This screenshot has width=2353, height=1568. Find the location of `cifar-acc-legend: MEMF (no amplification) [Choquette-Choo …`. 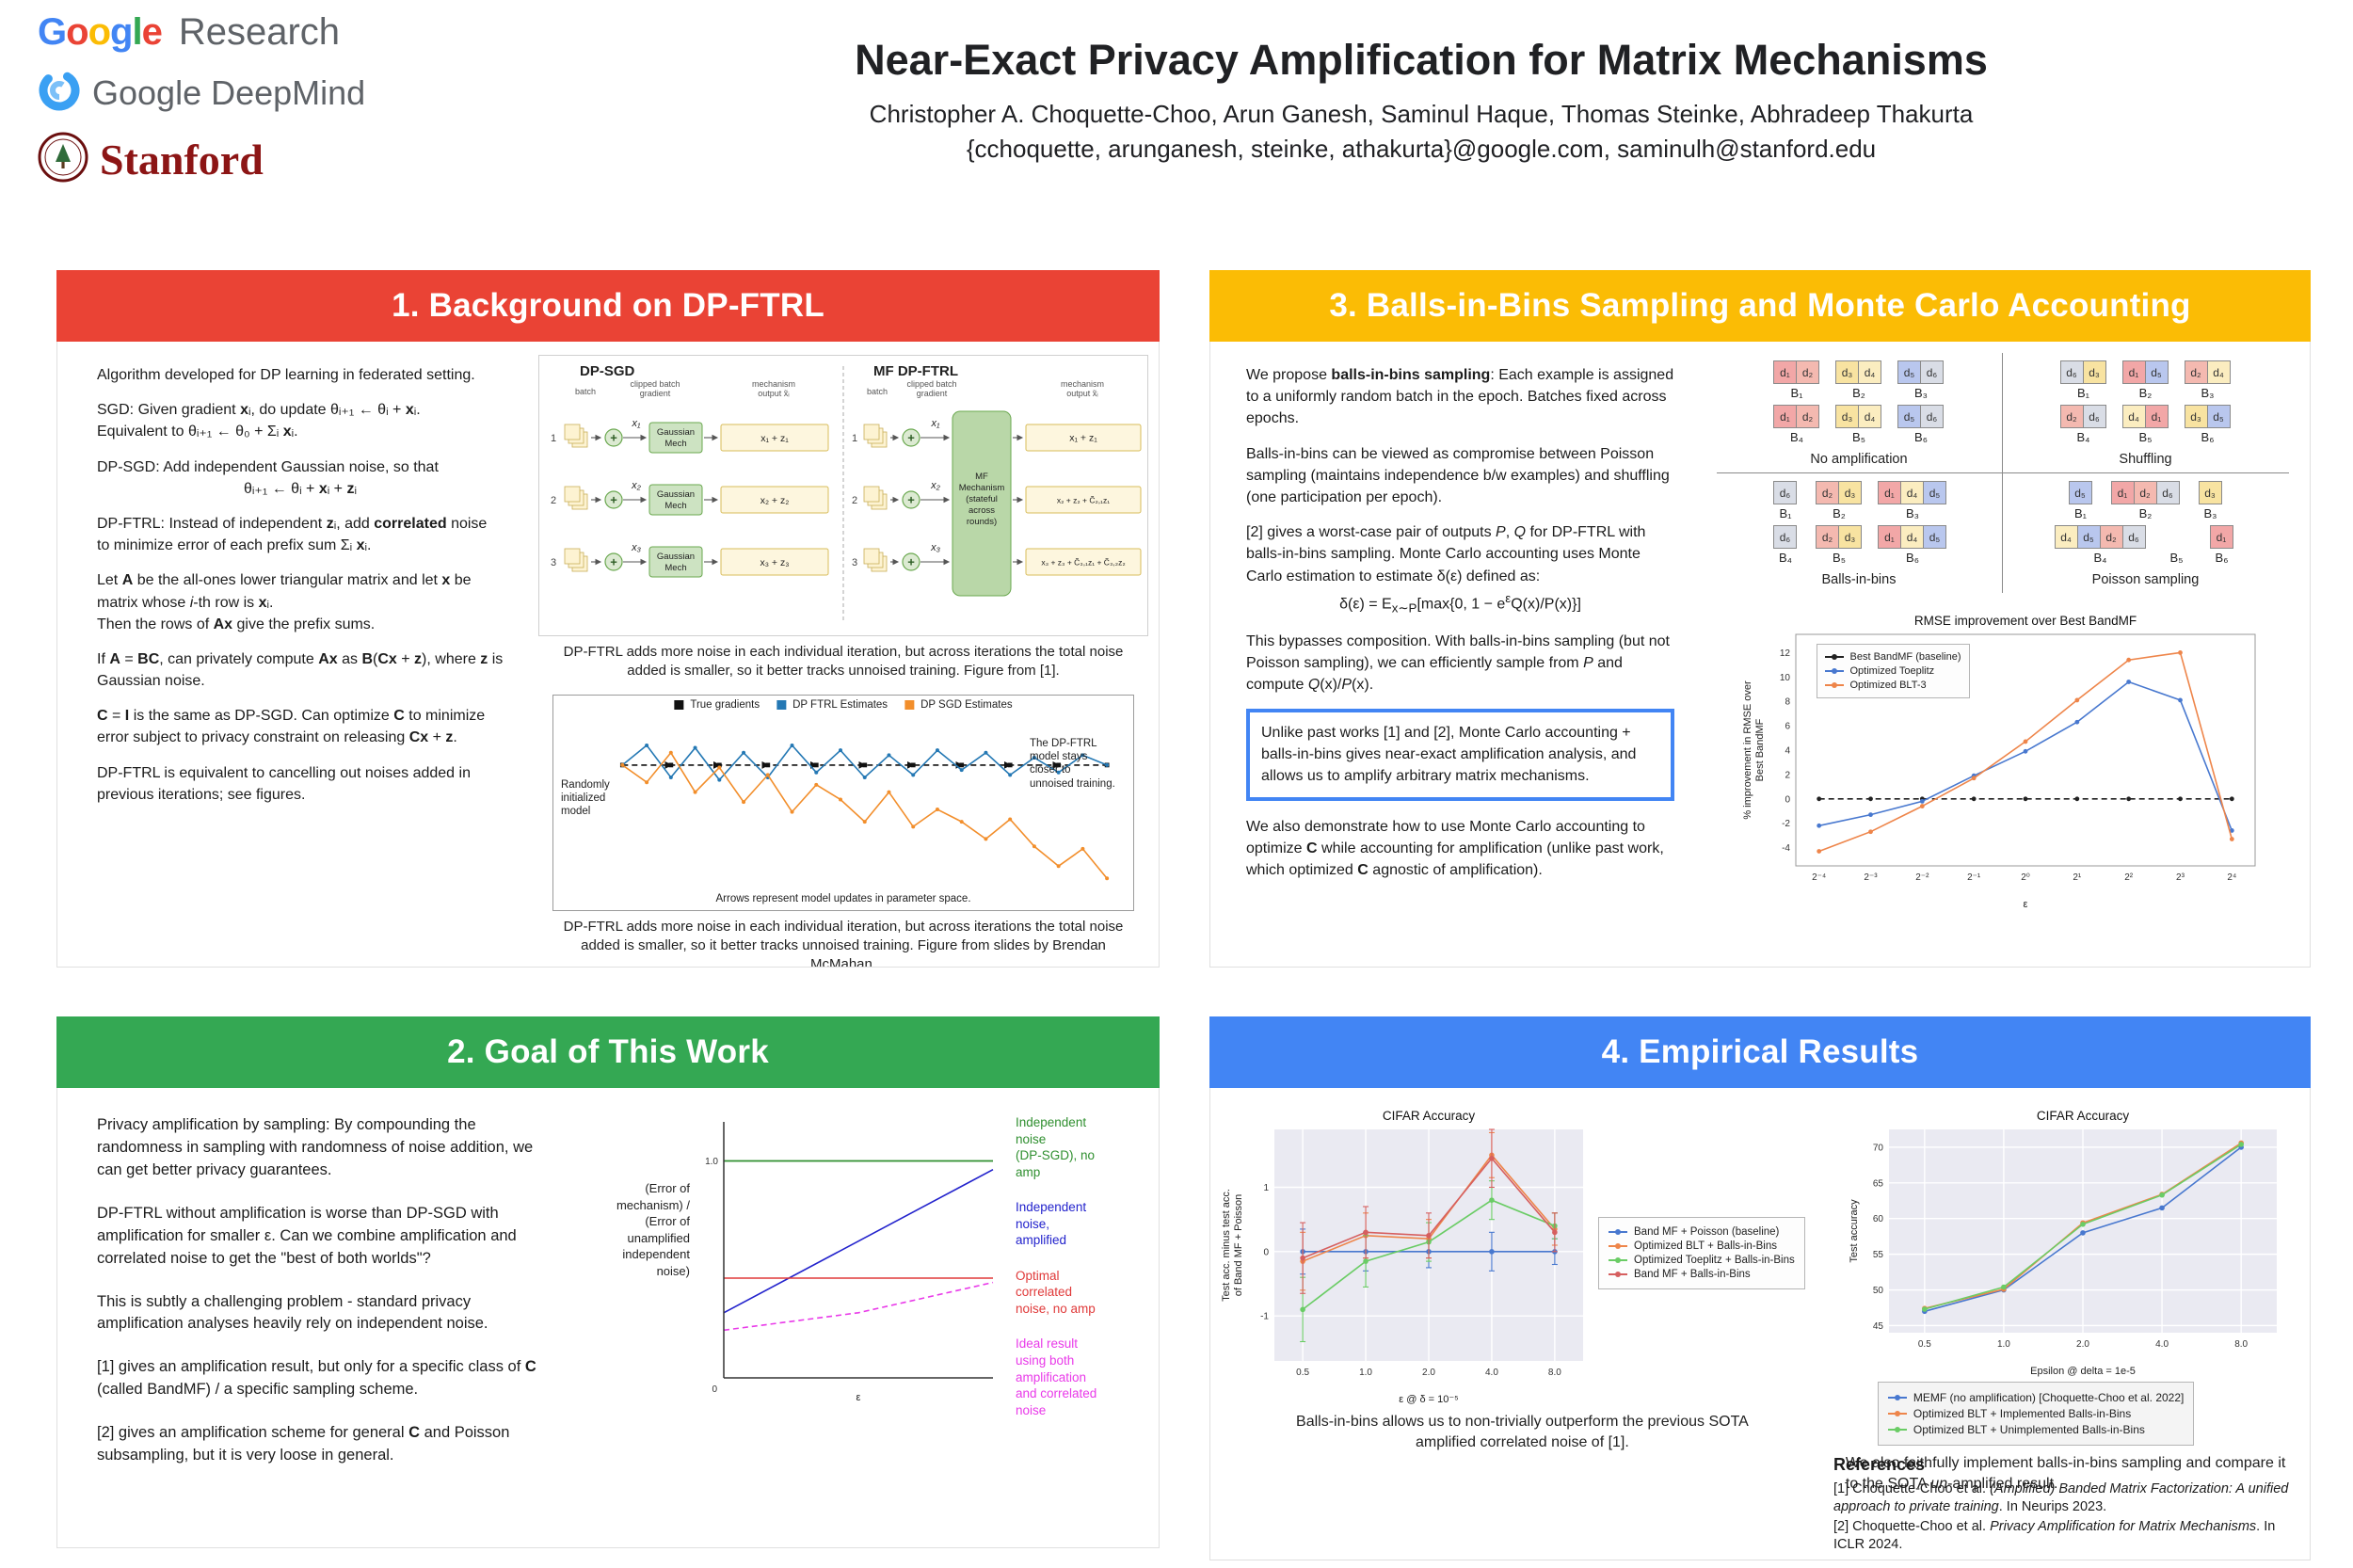

cifar-acc-legend: MEMF (no amplification) [Choquette-Choo … is located at coordinates (2036, 1414).